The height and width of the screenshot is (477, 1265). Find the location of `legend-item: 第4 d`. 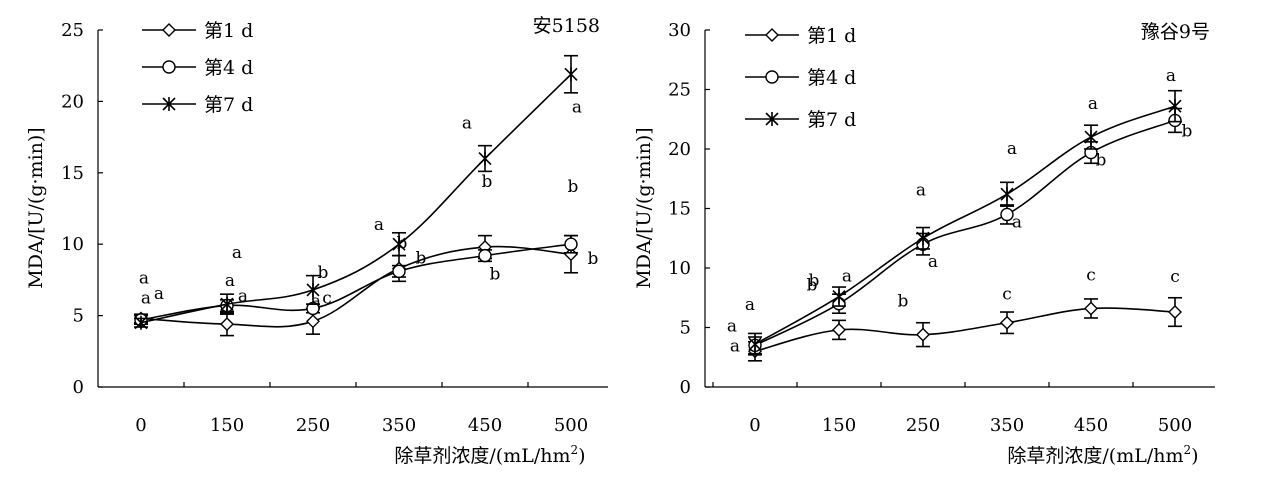

legend-item: 第4 d is located at coordinates (800, 78).